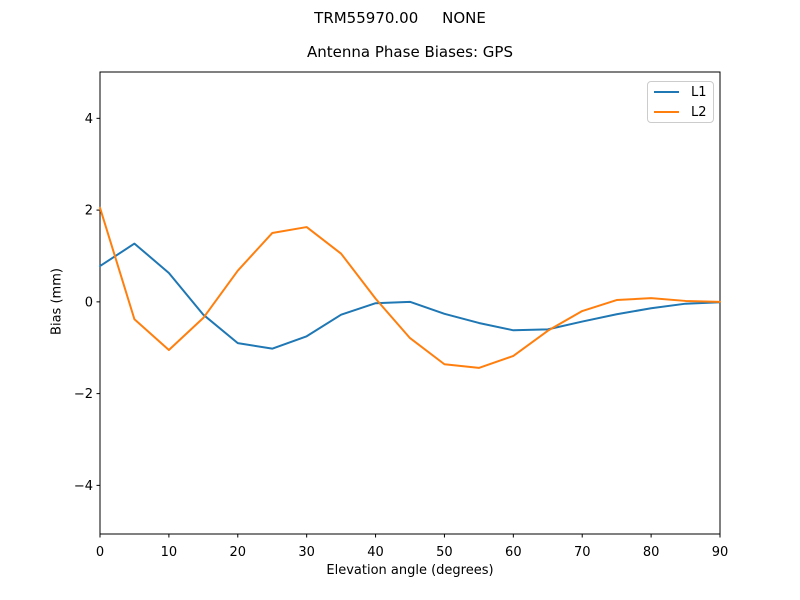 The height and width of the screenshot is (600, 800). Describe the element at coordinates (83, 486) in the screenshot. I see `y-tick-label: −4` at that location.